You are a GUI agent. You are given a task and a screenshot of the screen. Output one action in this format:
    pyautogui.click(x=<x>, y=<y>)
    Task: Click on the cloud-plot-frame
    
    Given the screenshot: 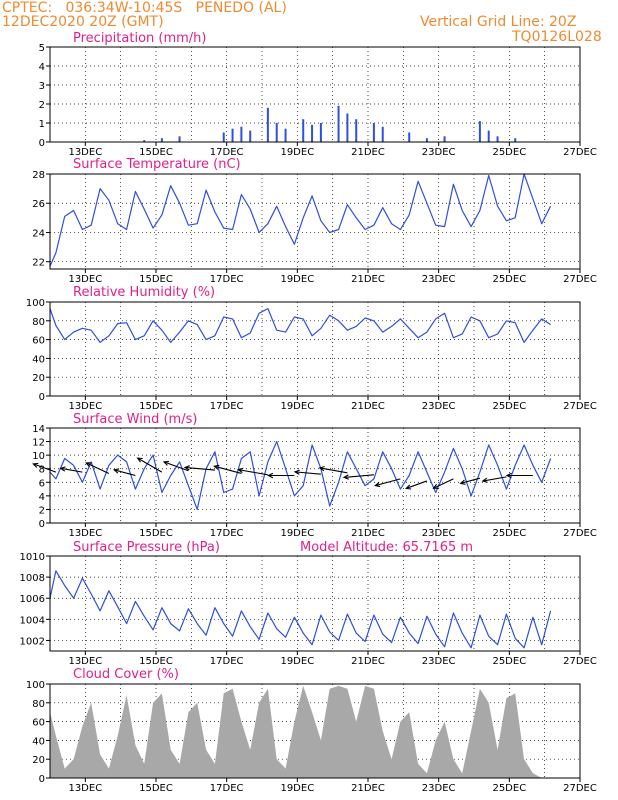 What is the action you would take?
    pyautogui.click(x=315, y=731)
    